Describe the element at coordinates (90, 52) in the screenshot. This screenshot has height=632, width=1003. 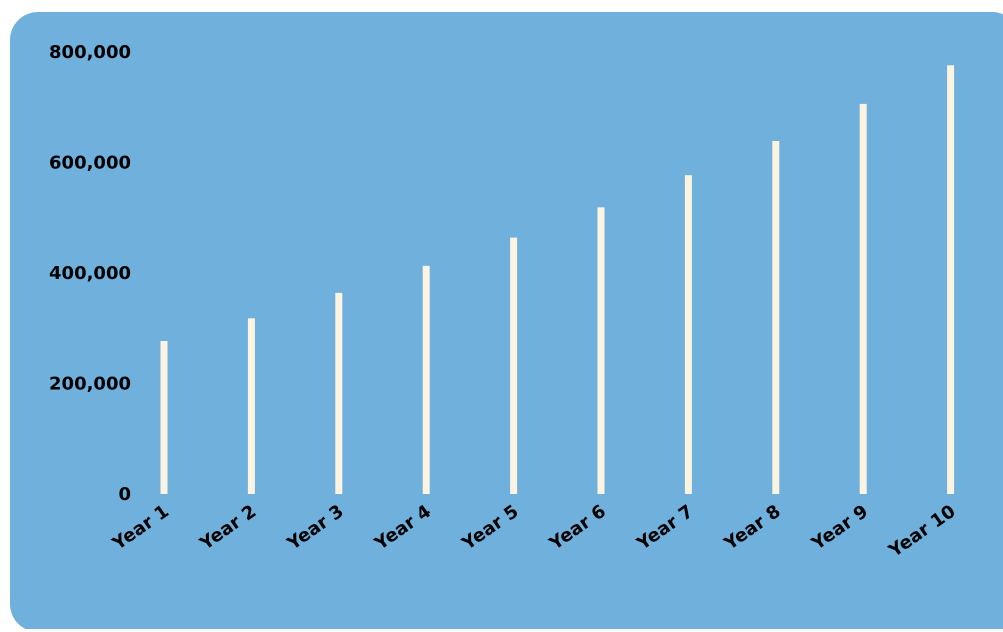
I see `y-tick-label: 800,000` at that location.